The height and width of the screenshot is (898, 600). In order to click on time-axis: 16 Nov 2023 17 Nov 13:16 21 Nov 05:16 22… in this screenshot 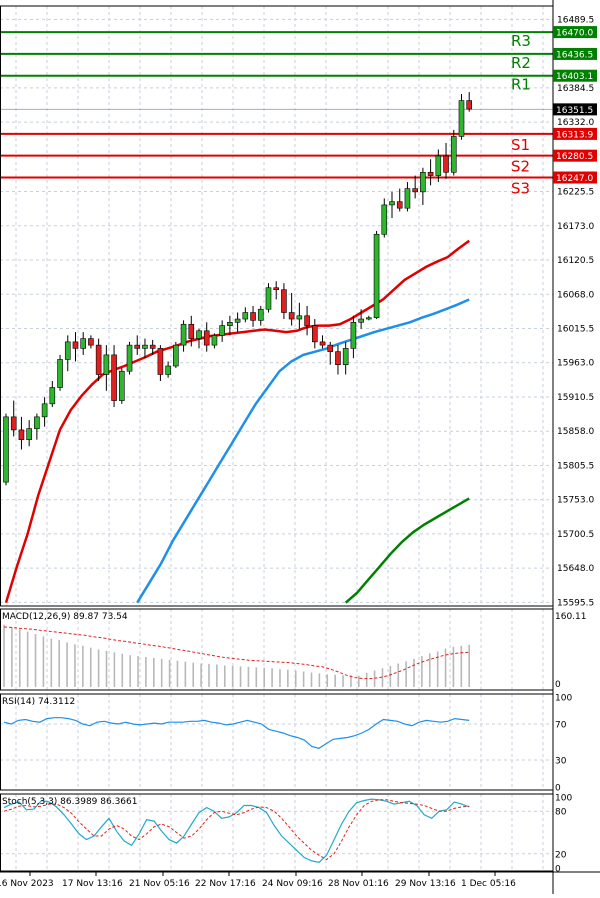, I will do `click(258, 884)`.